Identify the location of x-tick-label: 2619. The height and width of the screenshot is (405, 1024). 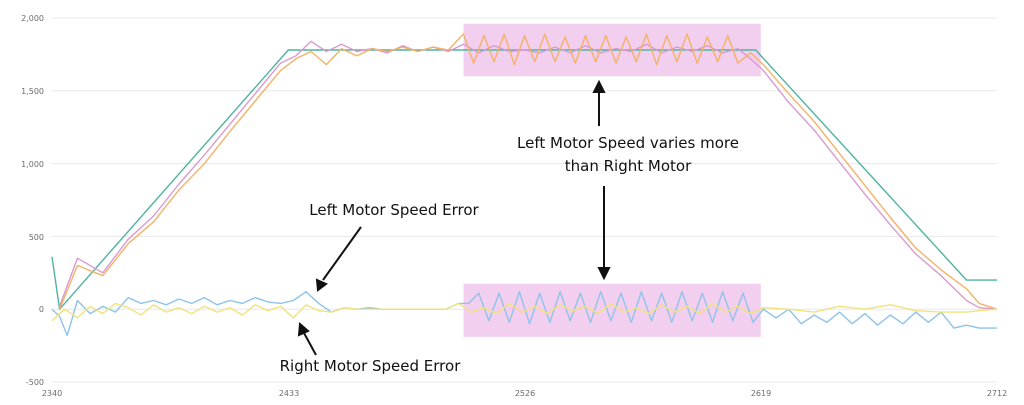
(761, 393).